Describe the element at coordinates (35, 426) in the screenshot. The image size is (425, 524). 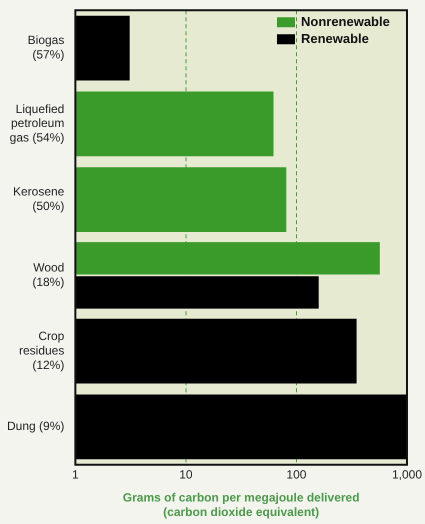
I see `y-tick-label: Dung (9%)` at that location.